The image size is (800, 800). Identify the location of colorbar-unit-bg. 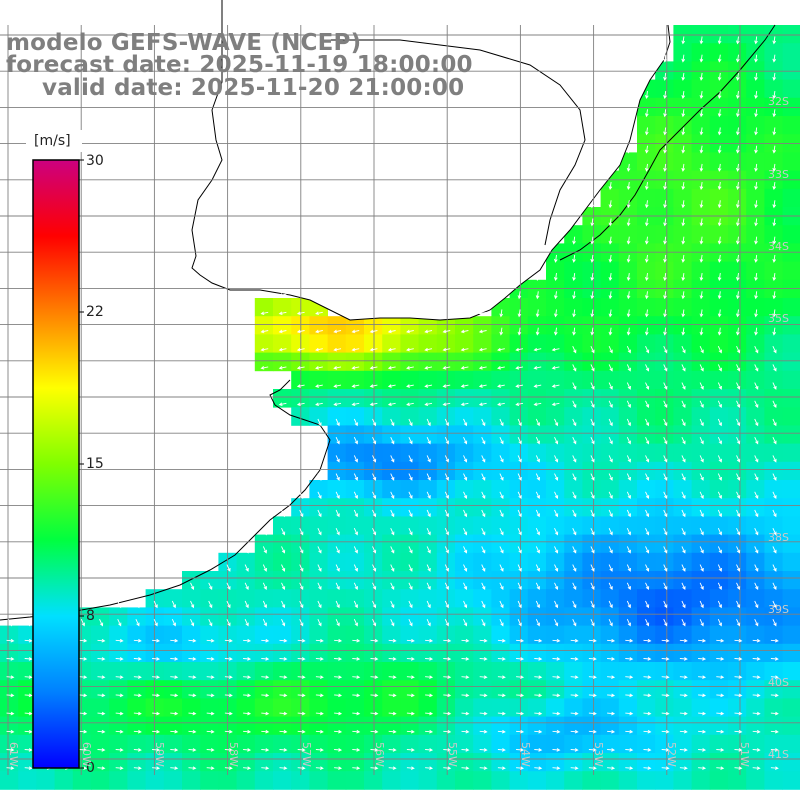
(54, 141).